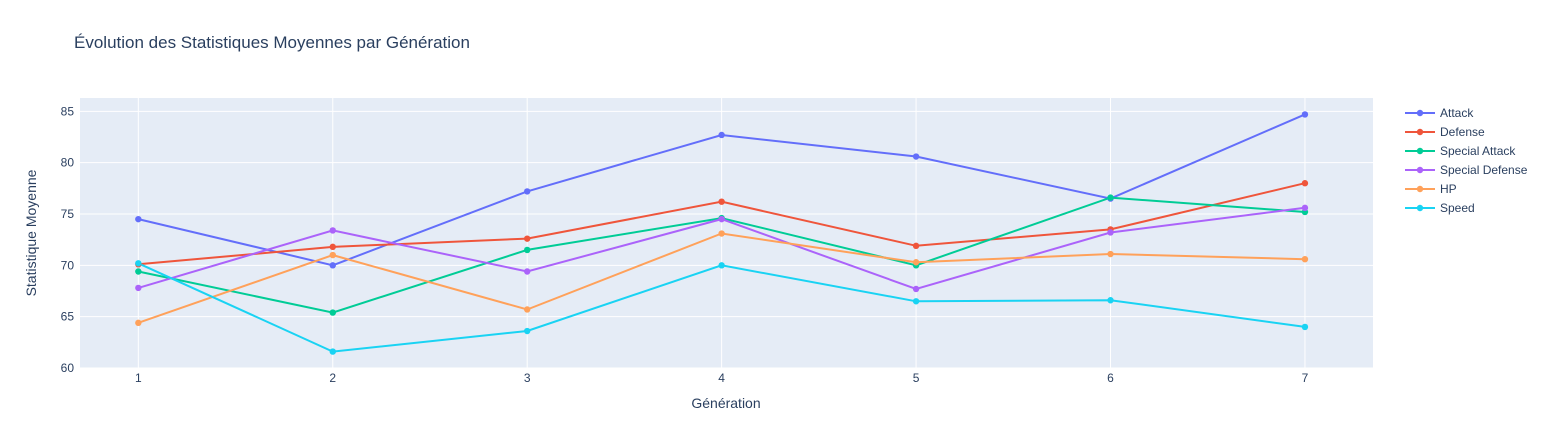 The width and height of the screenshot is (1545, 436). I want to click on x-axis-title: Génération, so click(725, 403).